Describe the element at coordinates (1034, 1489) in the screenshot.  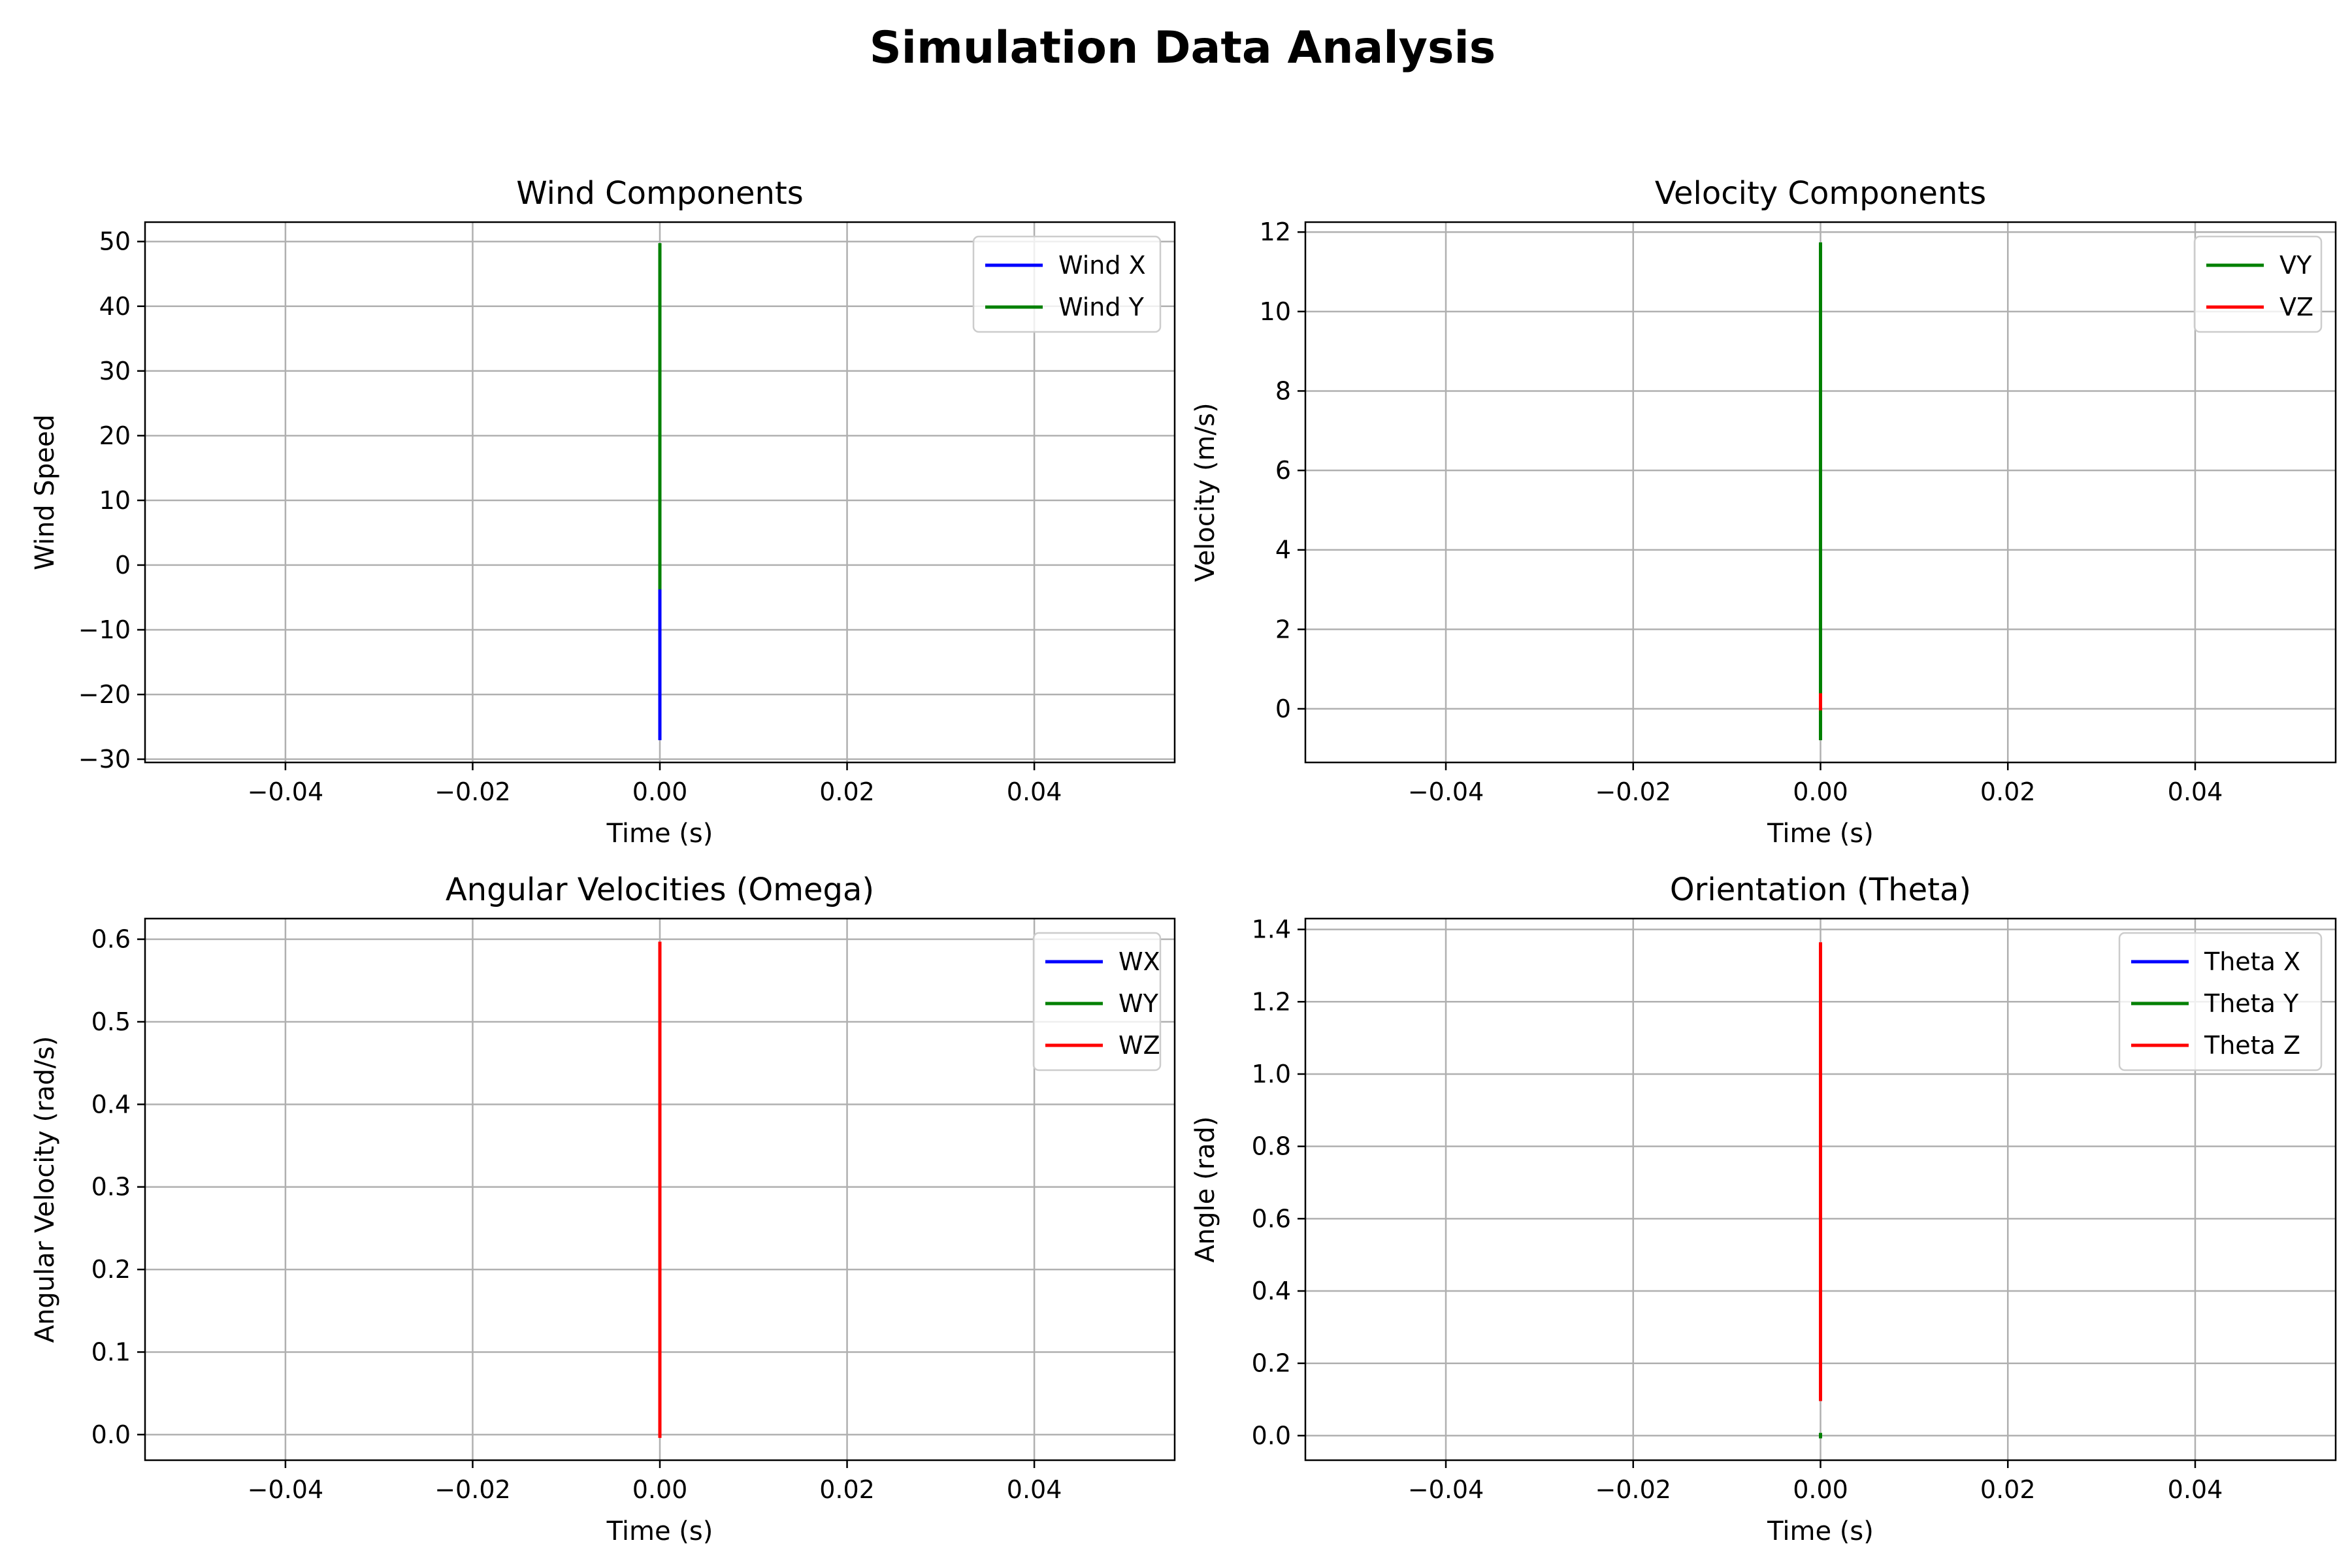
I see `chart3-xtick-label: 0.04` at that location.